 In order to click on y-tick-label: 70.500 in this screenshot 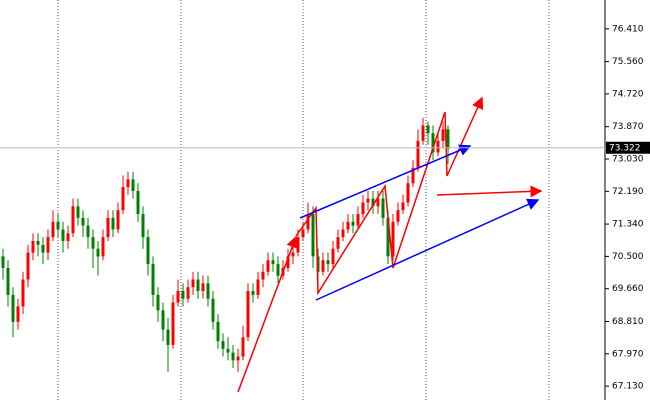, I will do `click(628, 257)`.